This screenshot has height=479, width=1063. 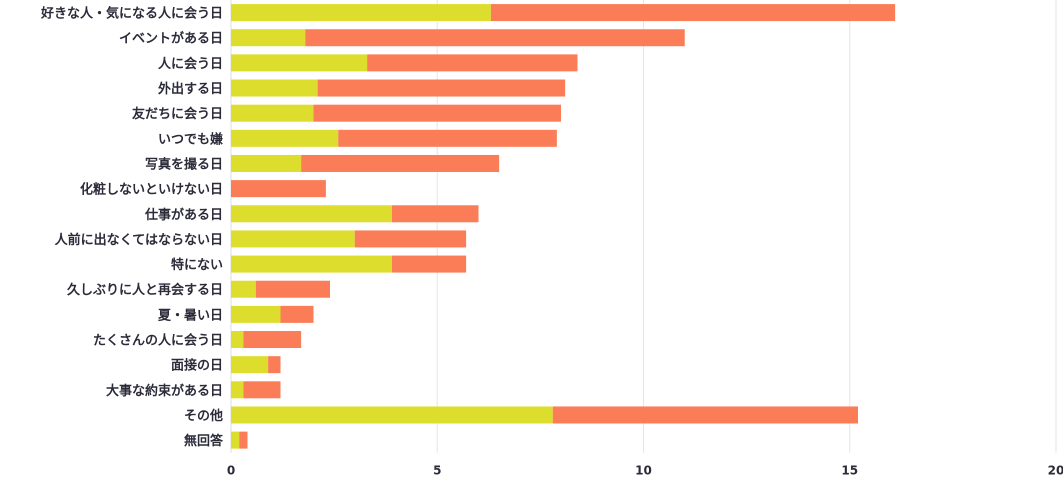 What do you see at coordinates (151, 190) in the screenshot?
I see `category-label: 化粧しないといけない日` at bounding box center [151, 190].